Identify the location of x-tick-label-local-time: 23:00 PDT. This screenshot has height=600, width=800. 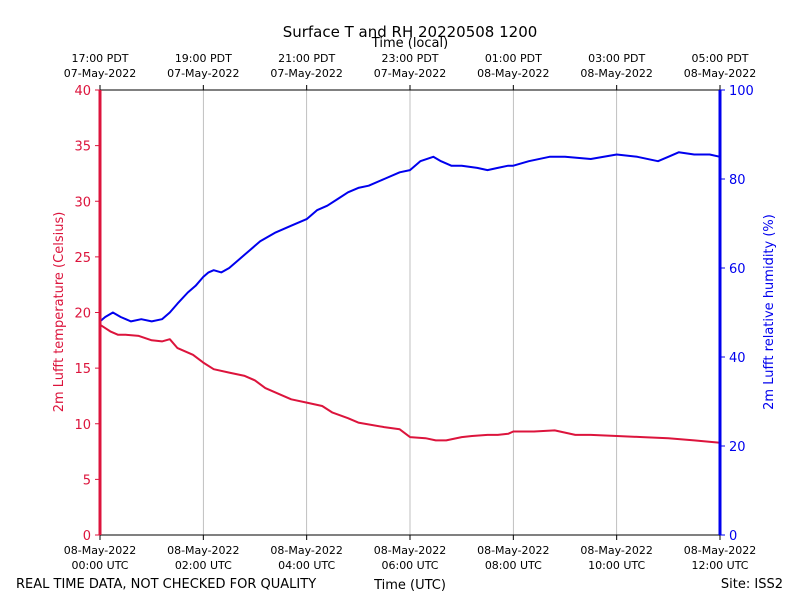
(409, 58).